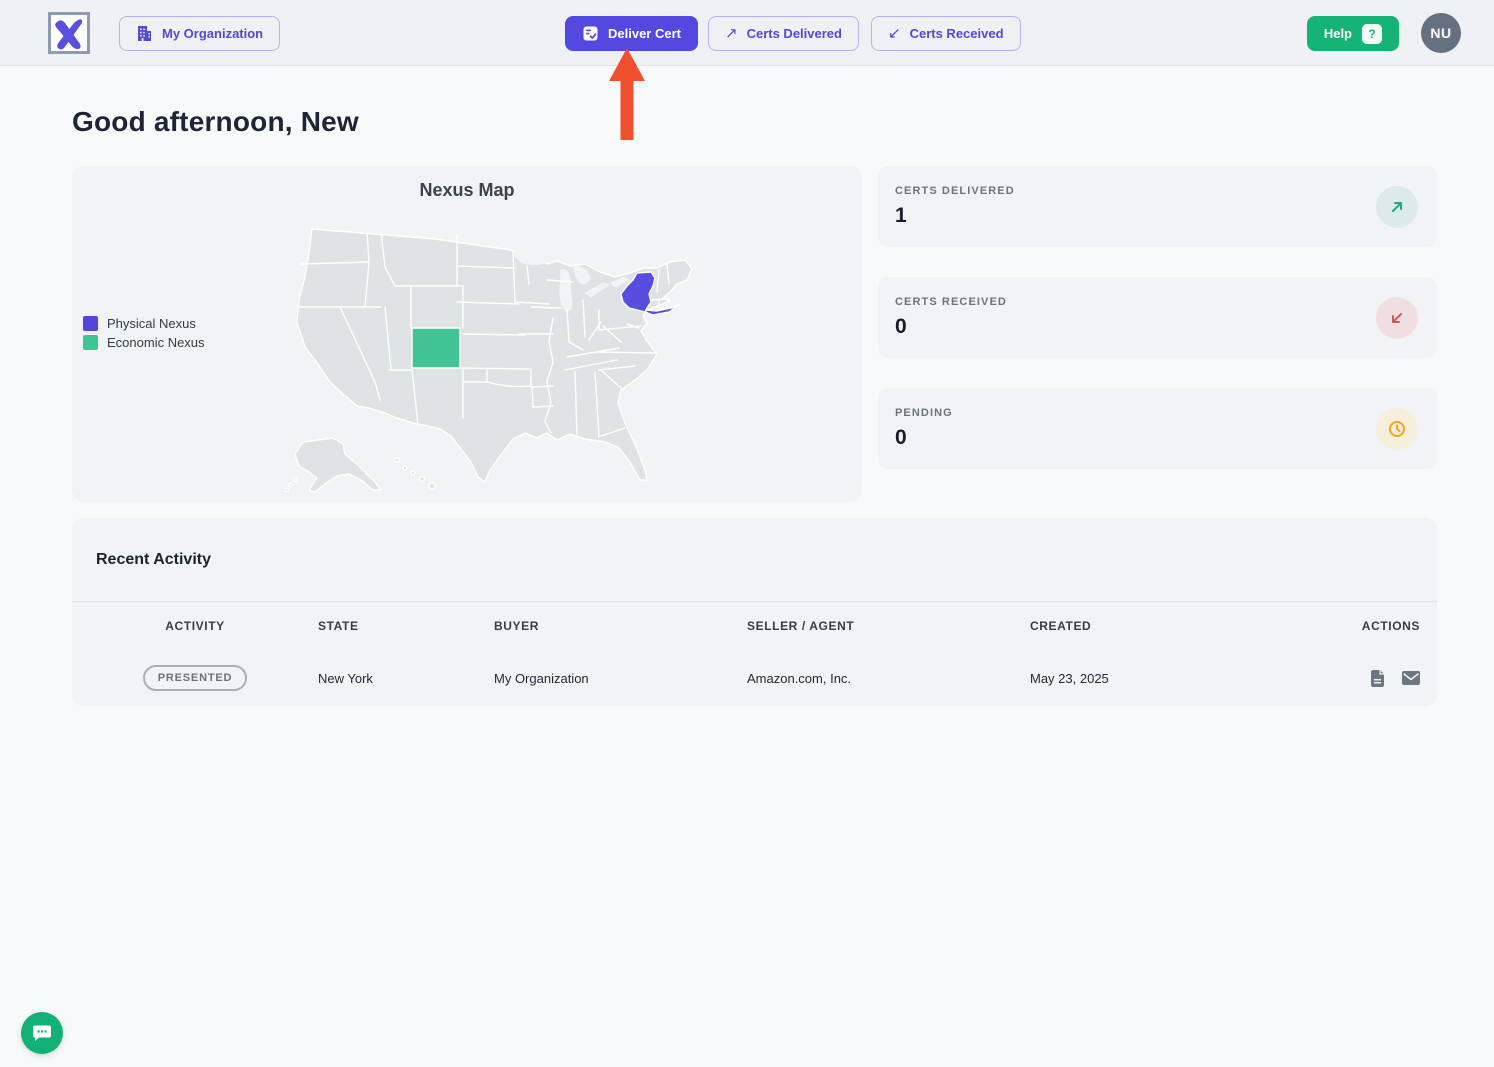  What do you see at coordinates (90, 323) in the screenshot?
I see `physical-nexus-swatch` at bounding box center [90, 323].